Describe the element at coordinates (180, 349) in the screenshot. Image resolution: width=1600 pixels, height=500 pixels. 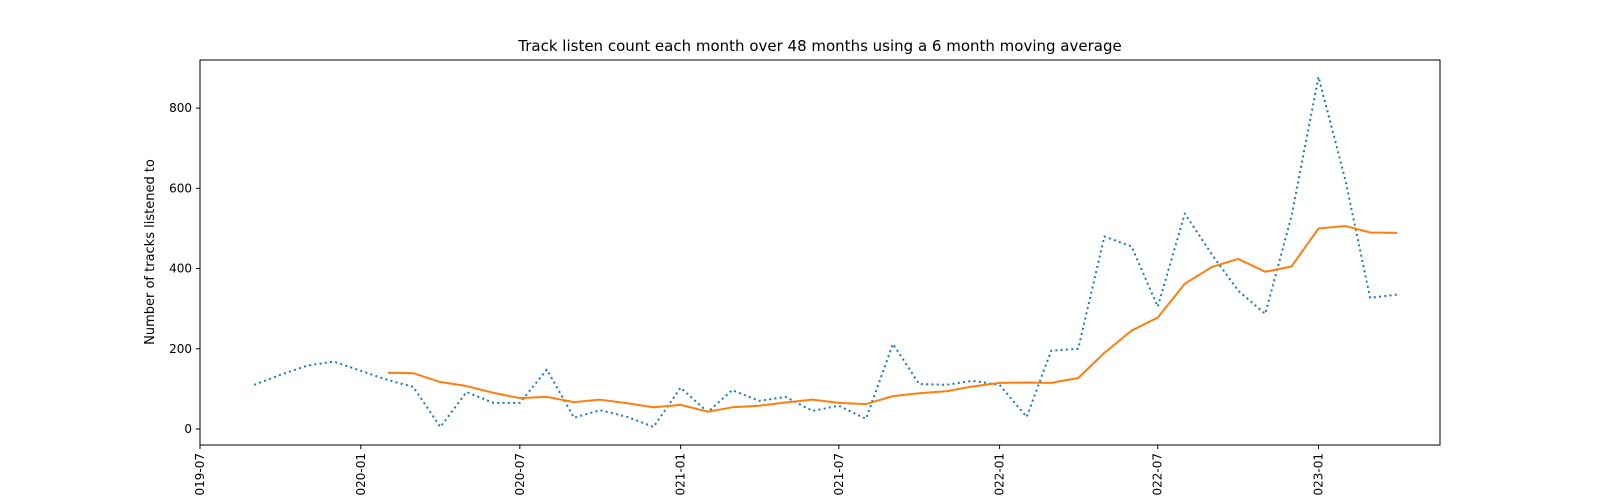
I see `y-tick-label: 200` at that location.